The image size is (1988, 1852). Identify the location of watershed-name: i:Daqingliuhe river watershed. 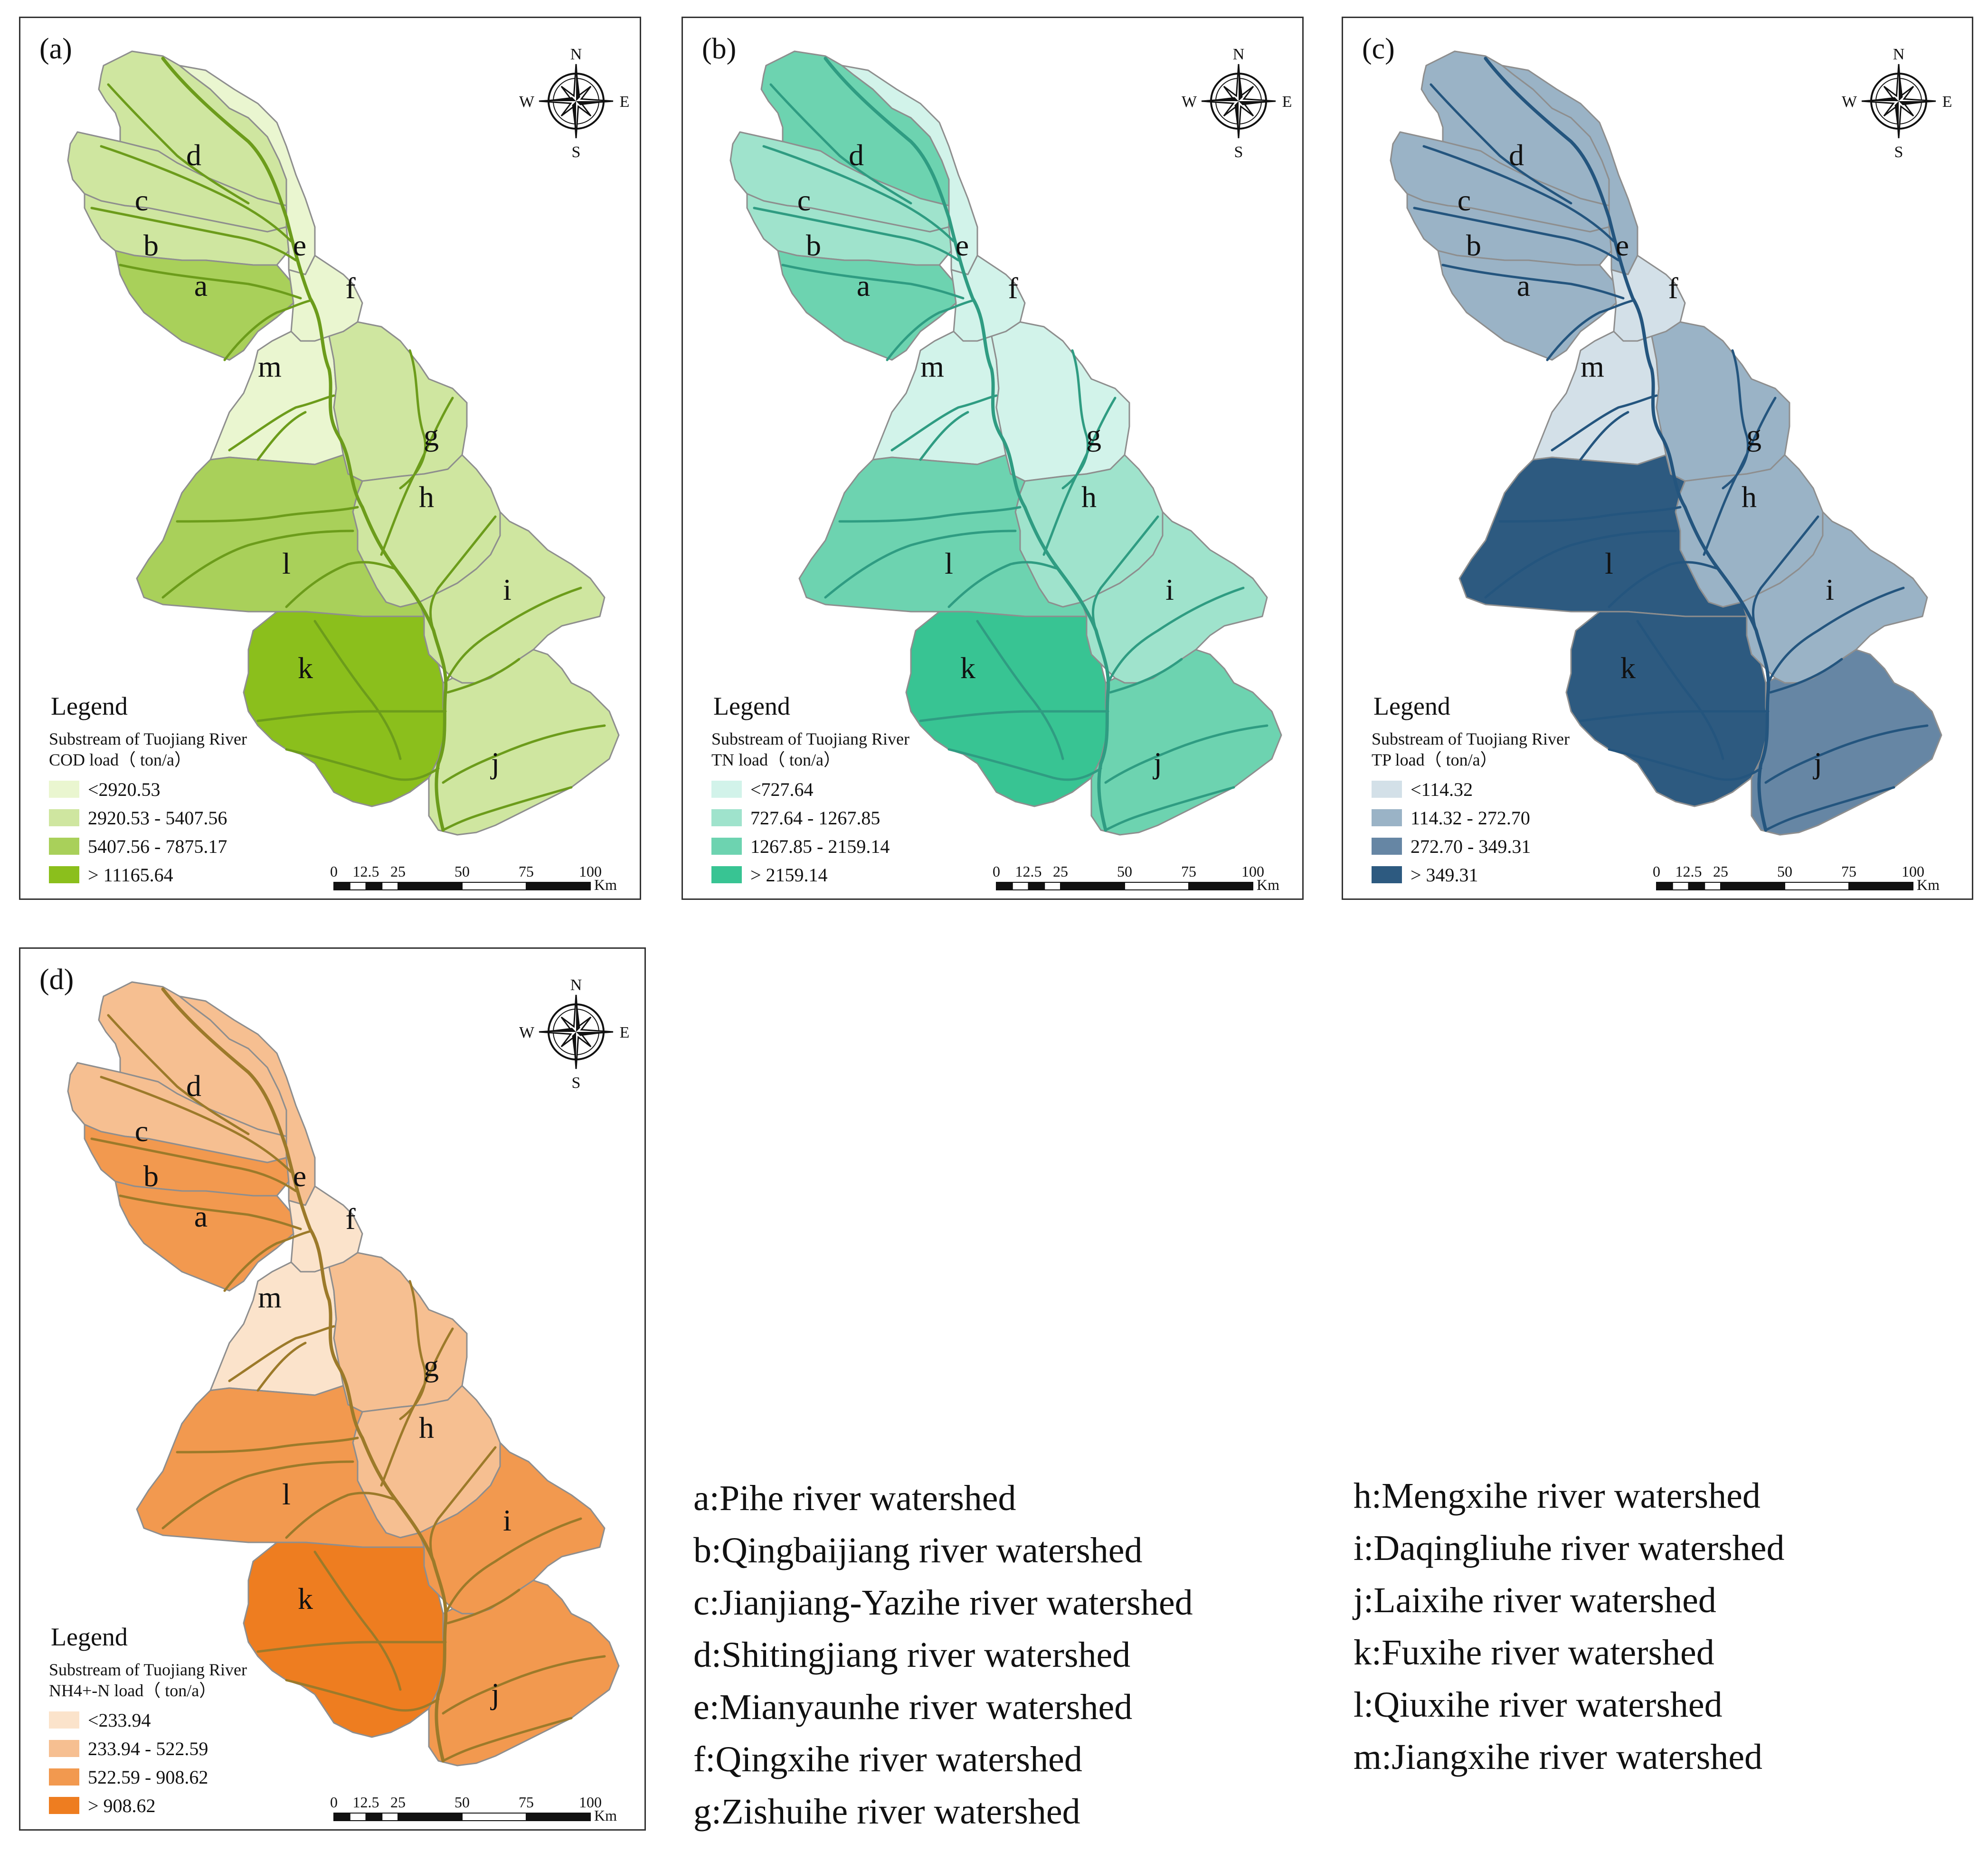
(1570, 1548).